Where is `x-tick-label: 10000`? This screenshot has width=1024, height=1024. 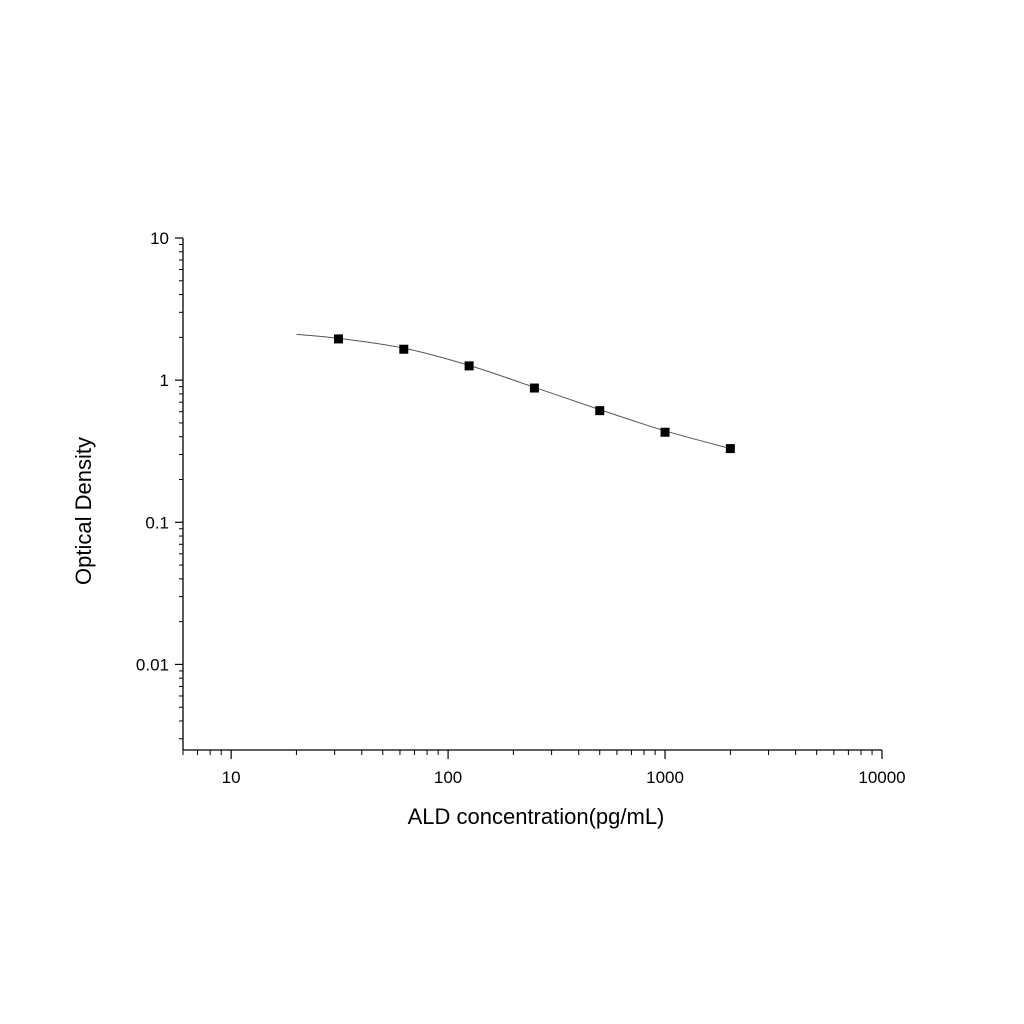 x-tick-label: 10000 is located at coordinates (881, 777).